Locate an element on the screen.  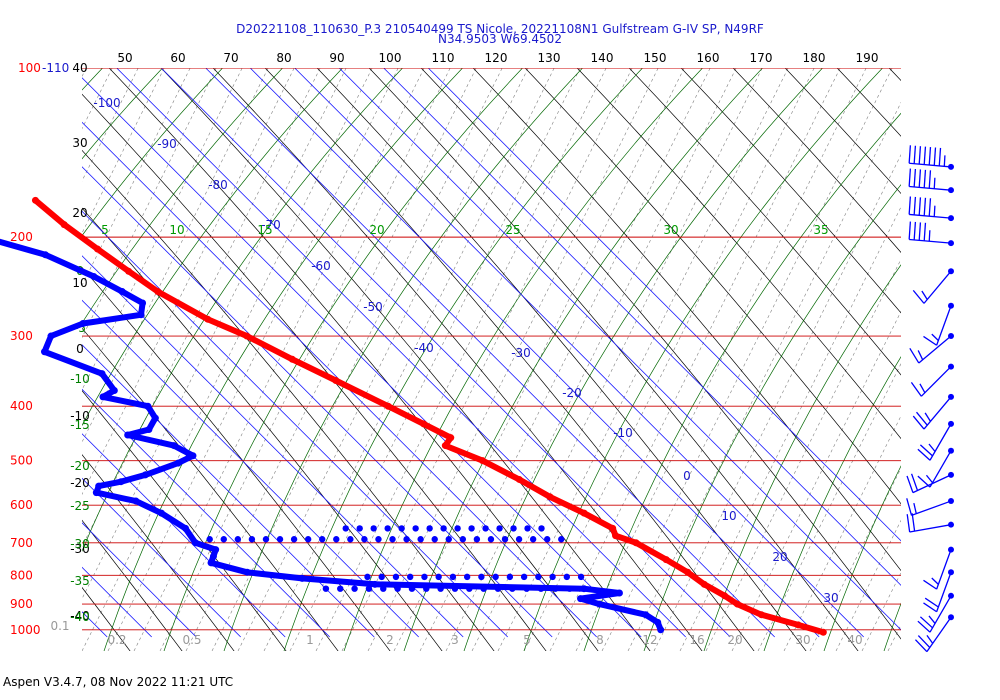
mixing-ratio-label: 0.5 is located at coordinates (191, 640).